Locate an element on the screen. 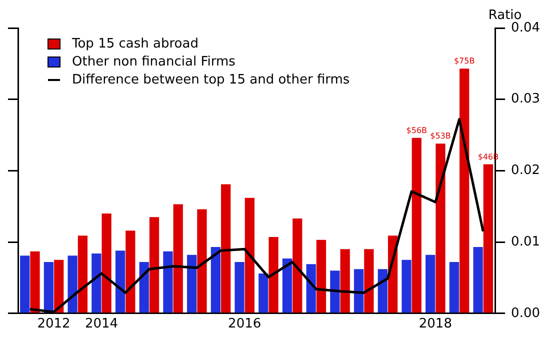 Image resolution: width=554 pixels, height=339 pixels. annotation: $56B is located at coordinates (417, 130).